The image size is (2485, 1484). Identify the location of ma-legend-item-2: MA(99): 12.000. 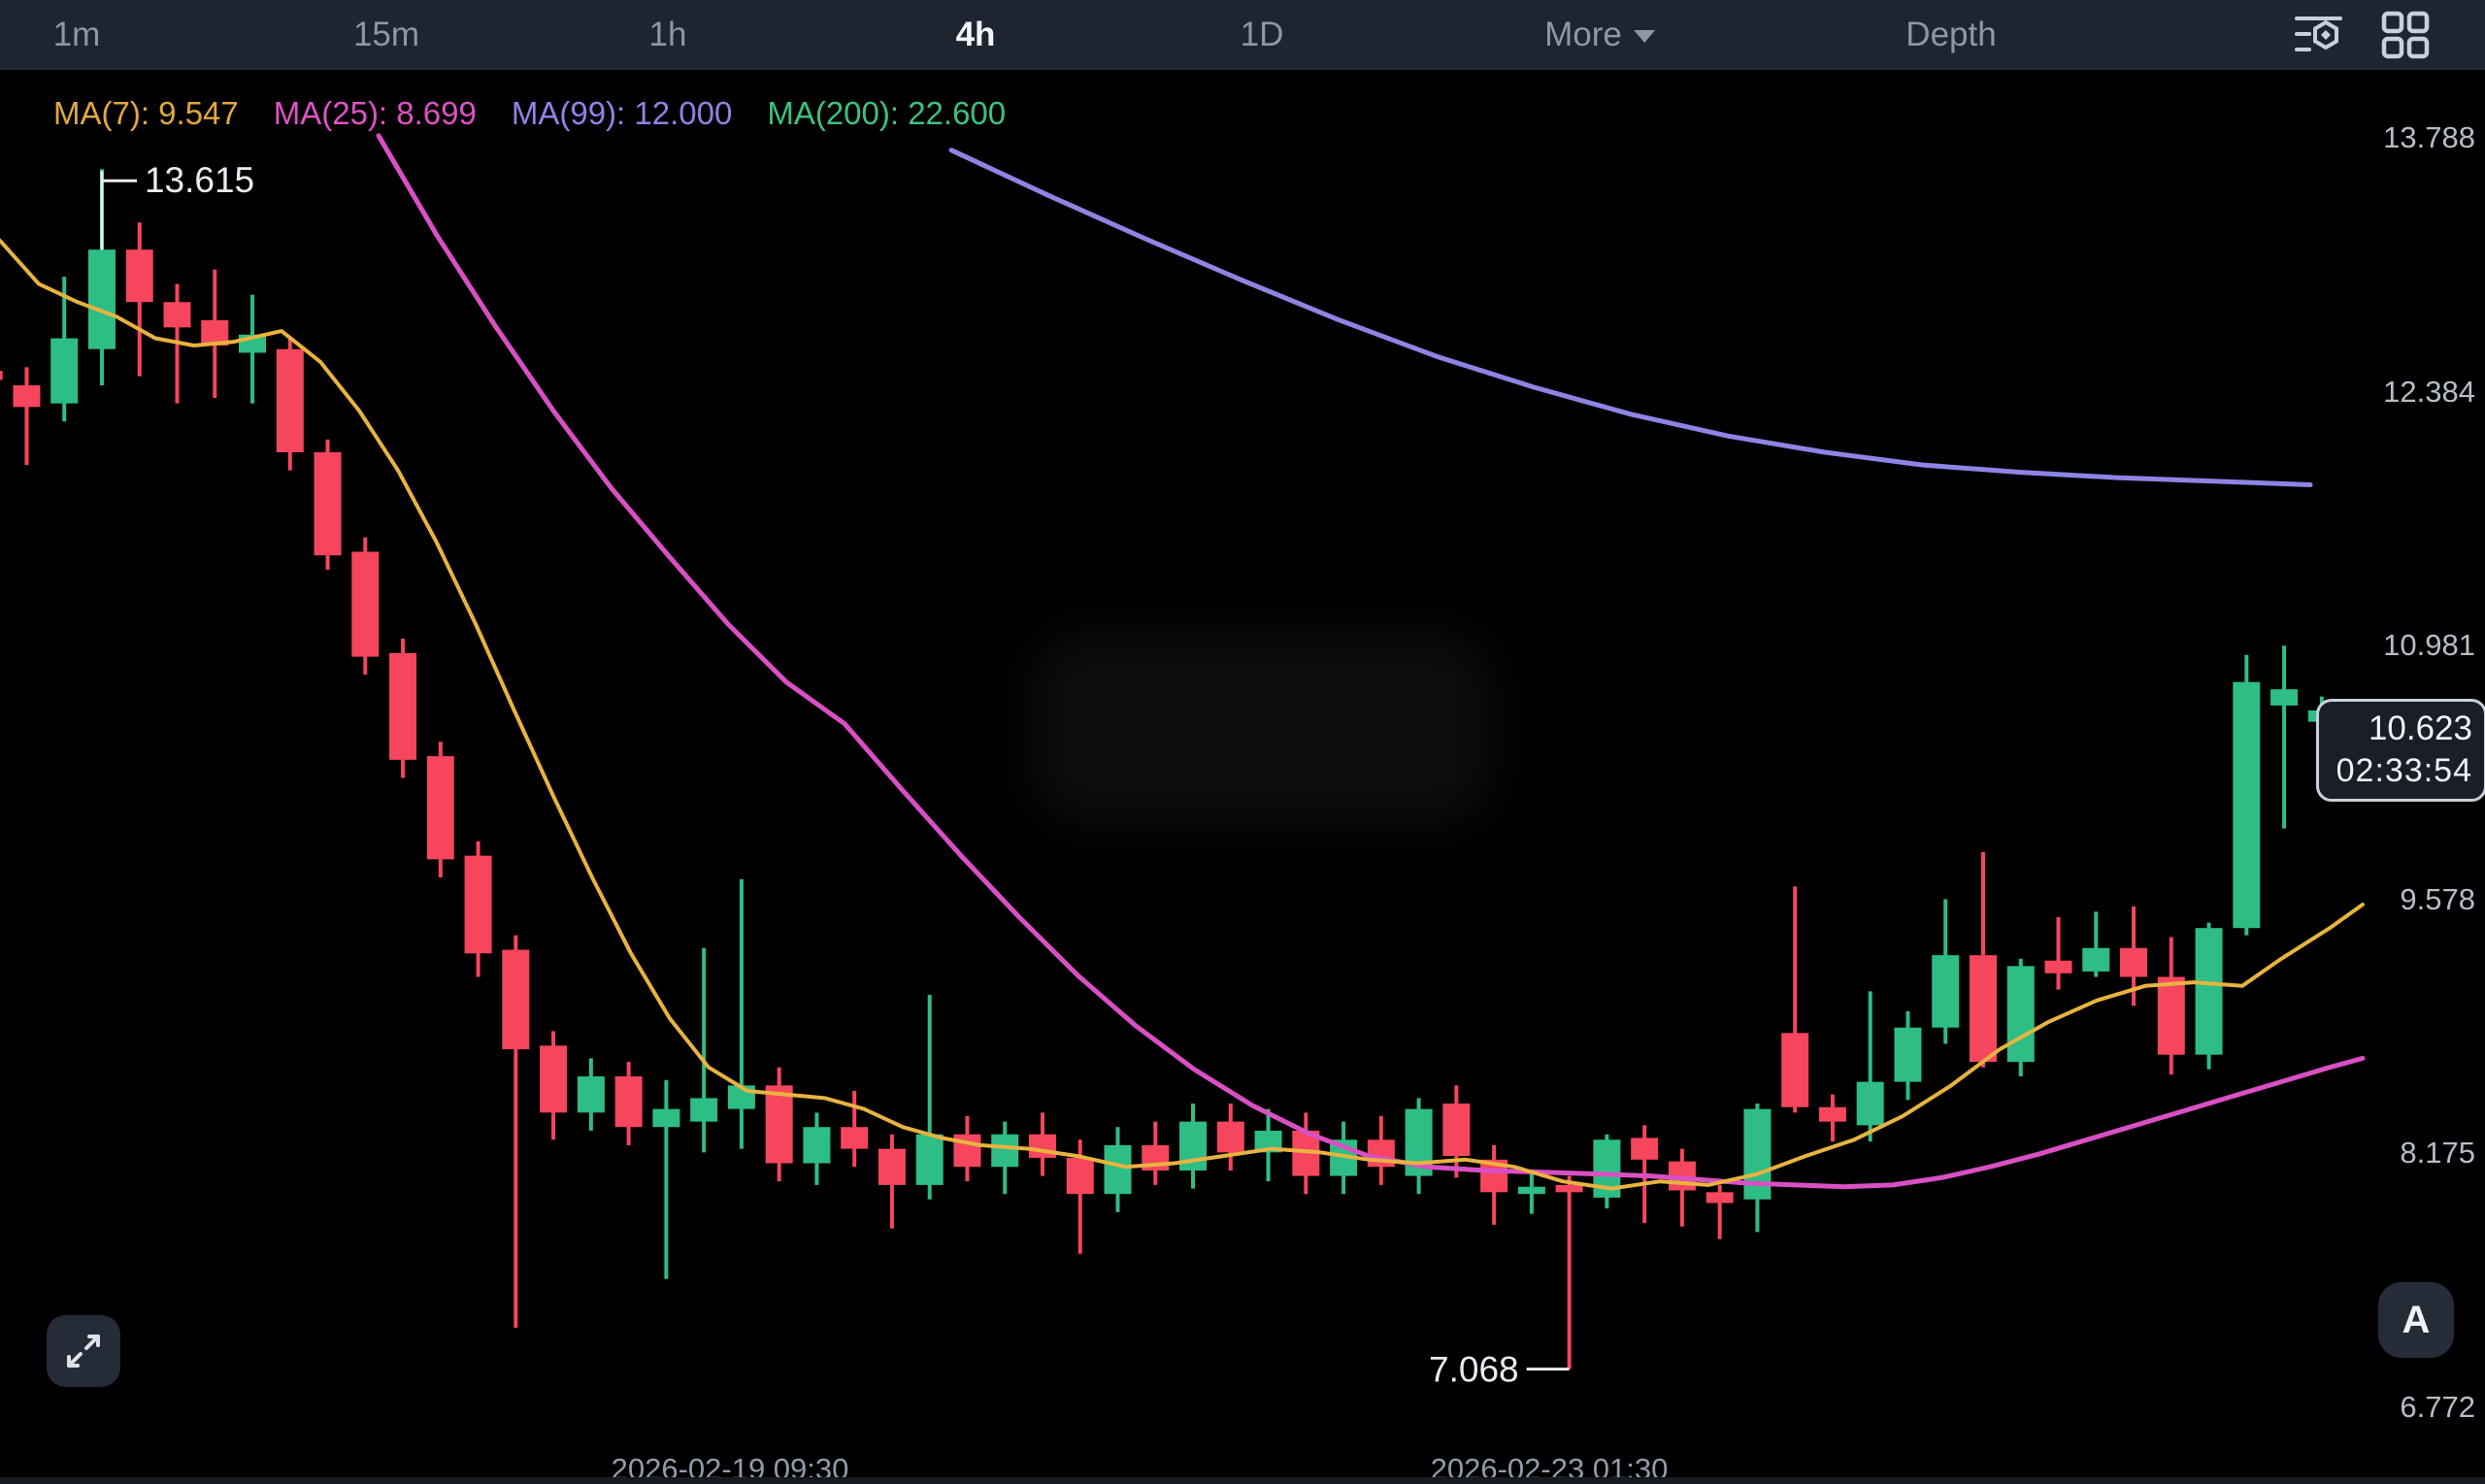
(622, 113).